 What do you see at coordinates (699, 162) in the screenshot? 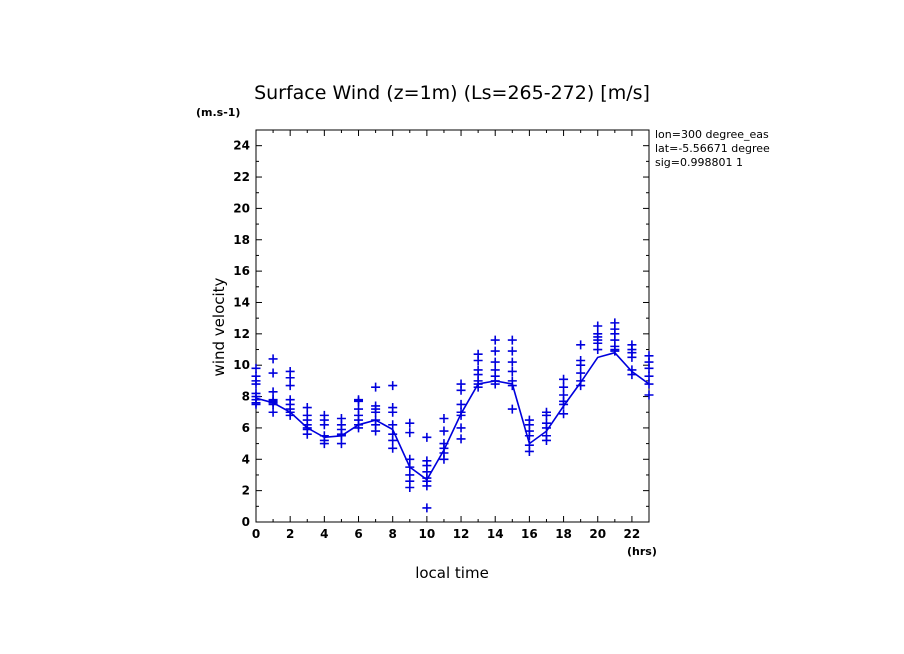
I see `annotation-sig: sig=0.998801 1` at bounding box center [699, 162].